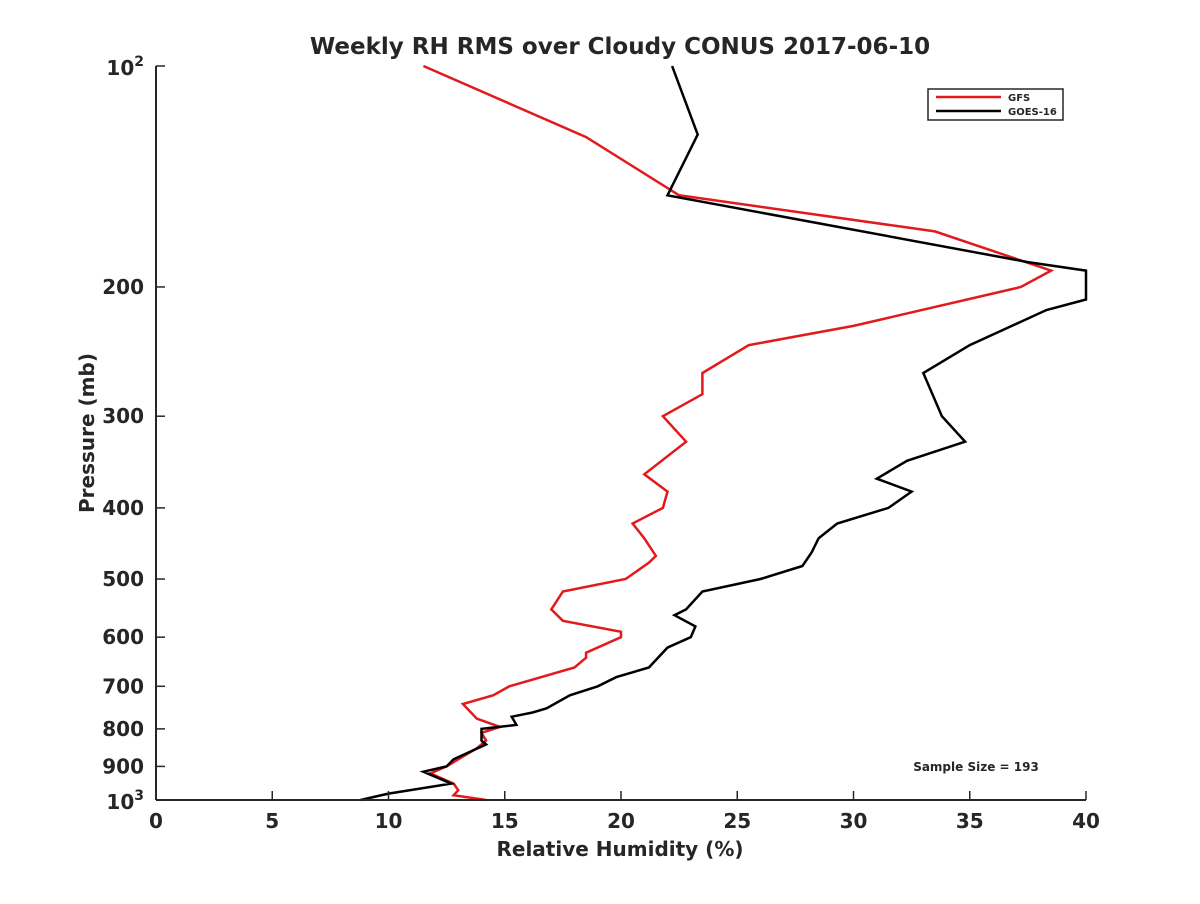 Image resolution: width=1200 pixels, height=904 pixels. I want to click on y-axis-label: Pressure (mb), so click(87, 433).